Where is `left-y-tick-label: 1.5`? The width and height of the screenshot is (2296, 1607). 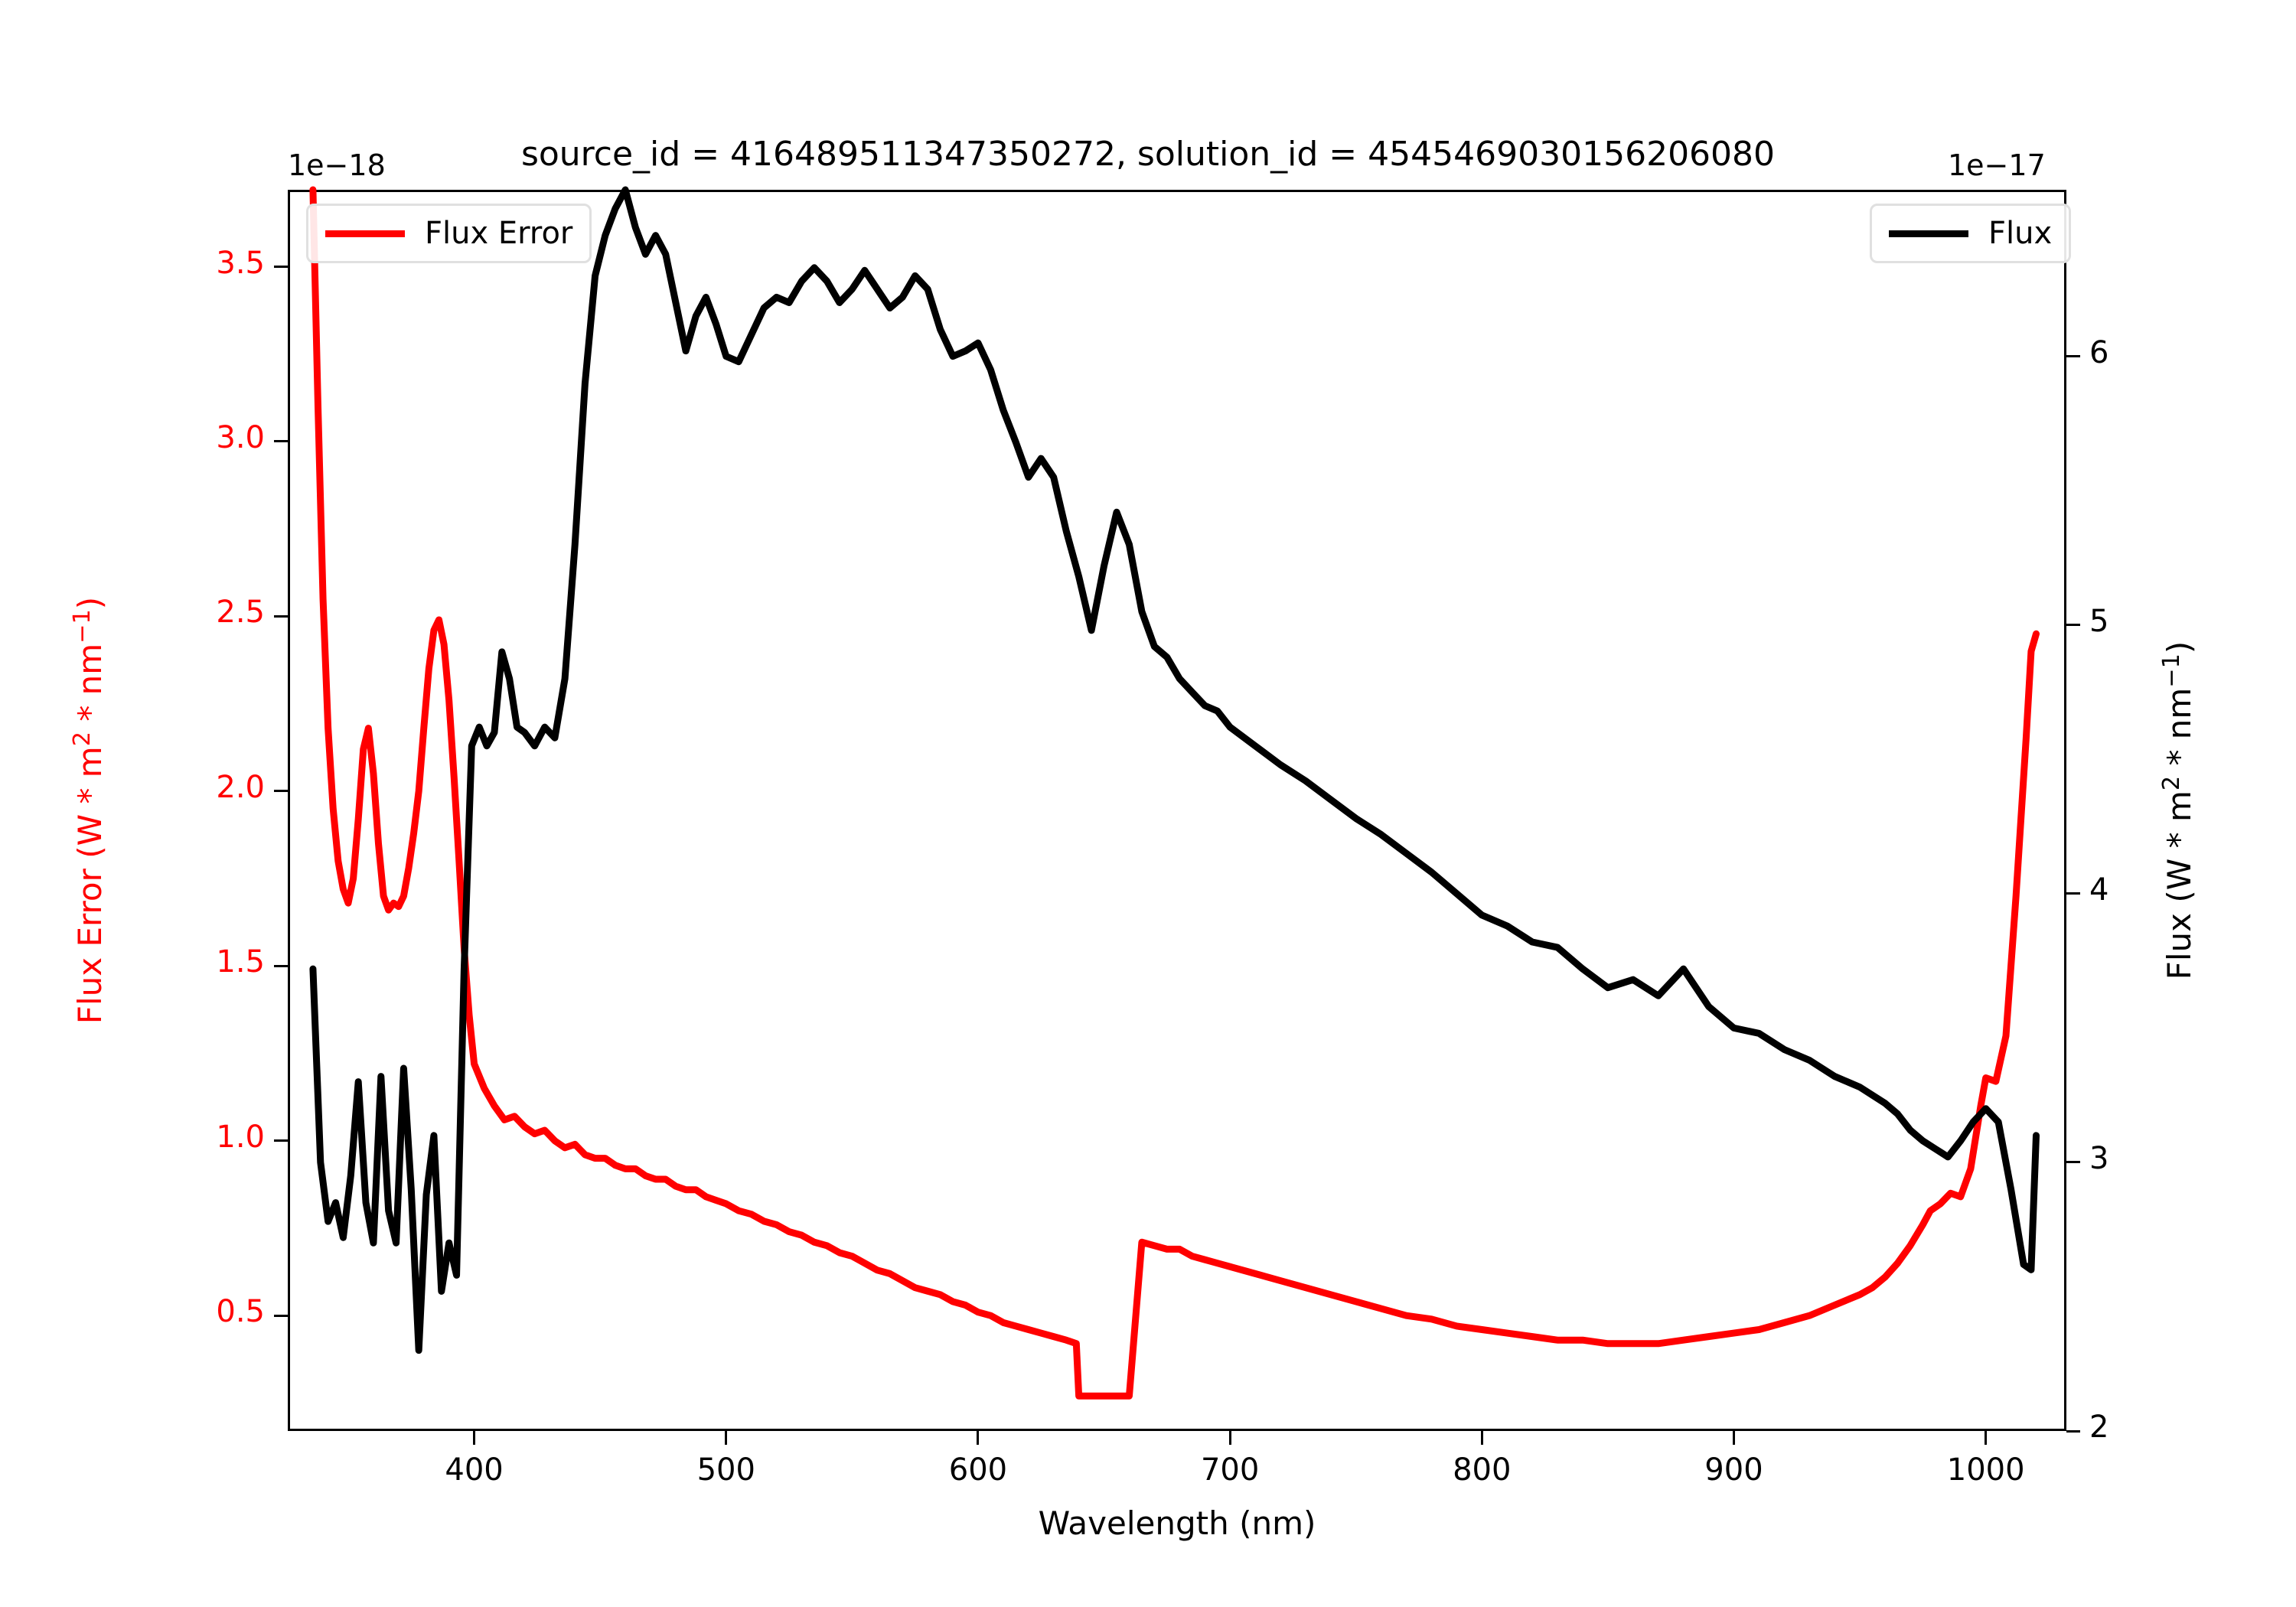
left-y-tick-label: 1.5 is located at coordinates (240, 962).